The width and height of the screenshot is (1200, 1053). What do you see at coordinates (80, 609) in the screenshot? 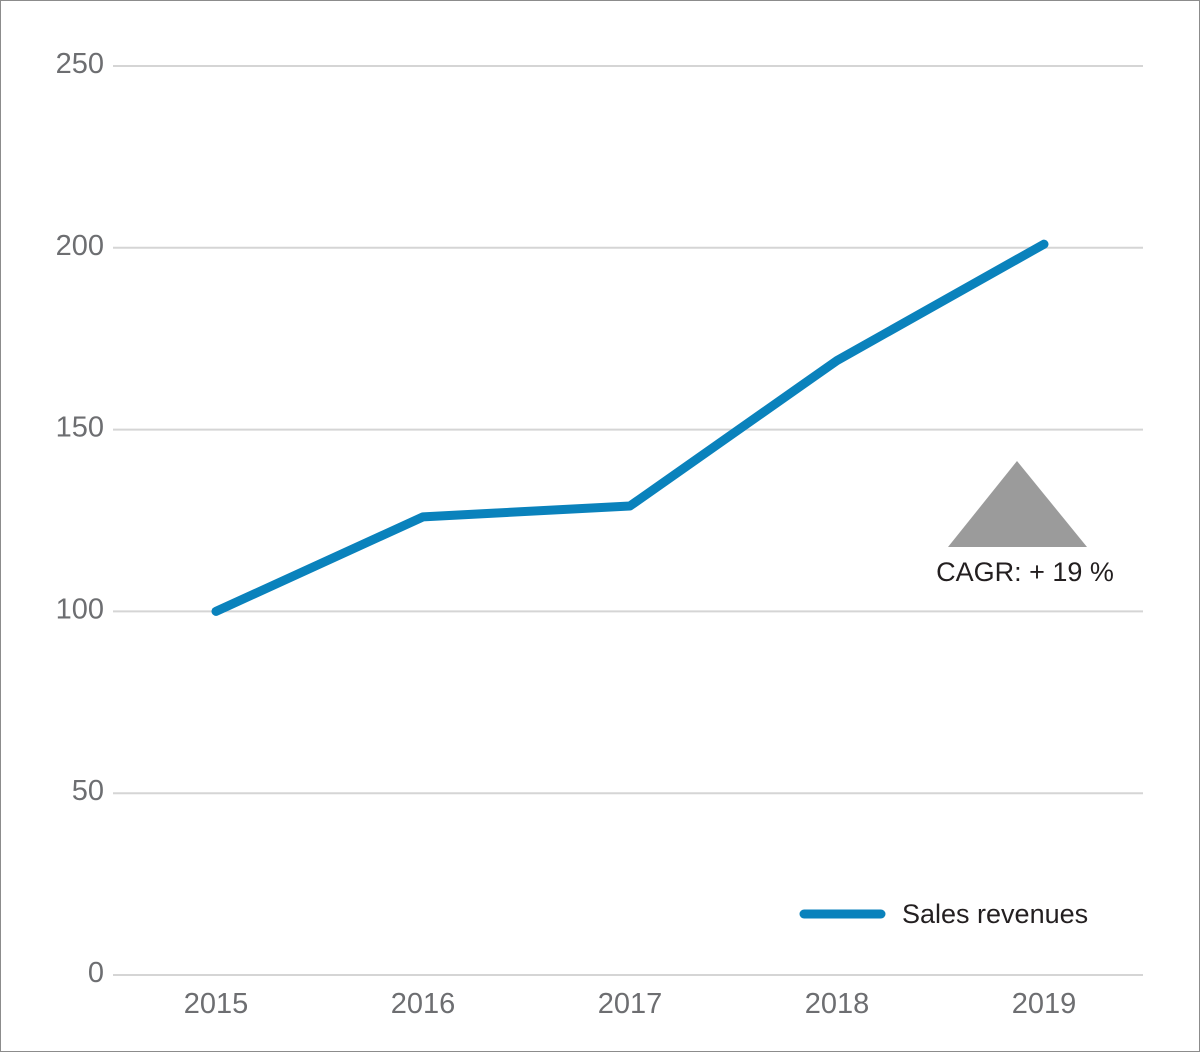
I see `y-tick-label-100: 100` at bounding box center [80, 609].